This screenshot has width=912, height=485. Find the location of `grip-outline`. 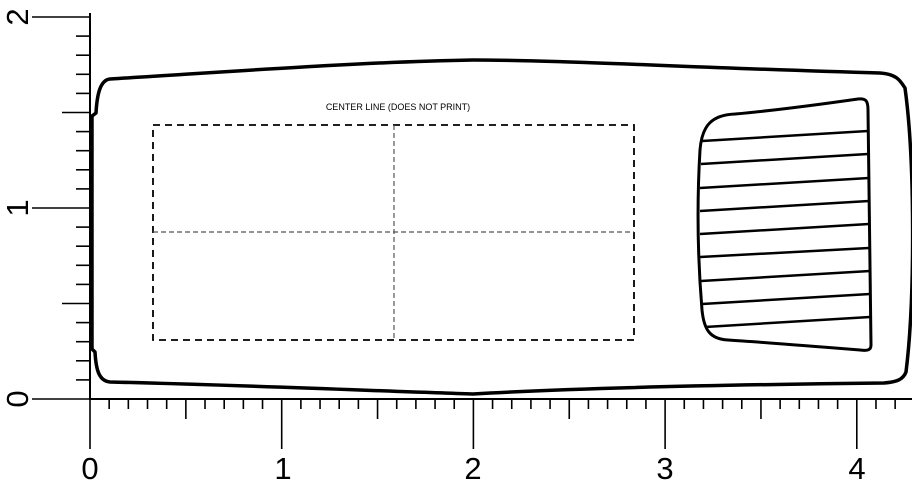

grip-outline is located at coordinates (784, 224).